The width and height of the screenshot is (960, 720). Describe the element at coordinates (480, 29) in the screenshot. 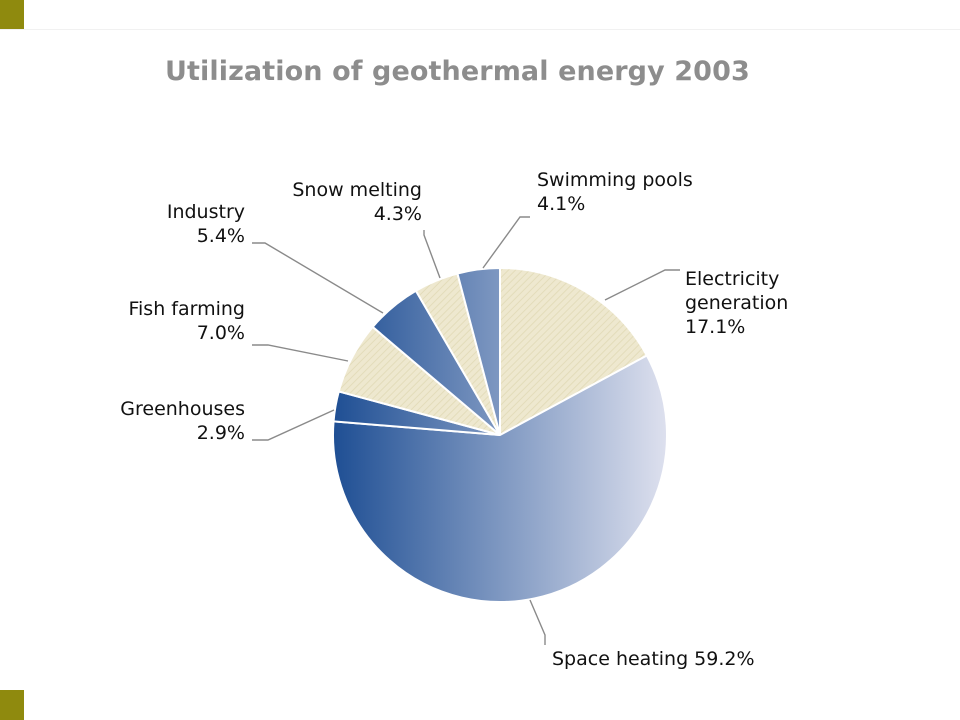

I see `top-divider` at that location.